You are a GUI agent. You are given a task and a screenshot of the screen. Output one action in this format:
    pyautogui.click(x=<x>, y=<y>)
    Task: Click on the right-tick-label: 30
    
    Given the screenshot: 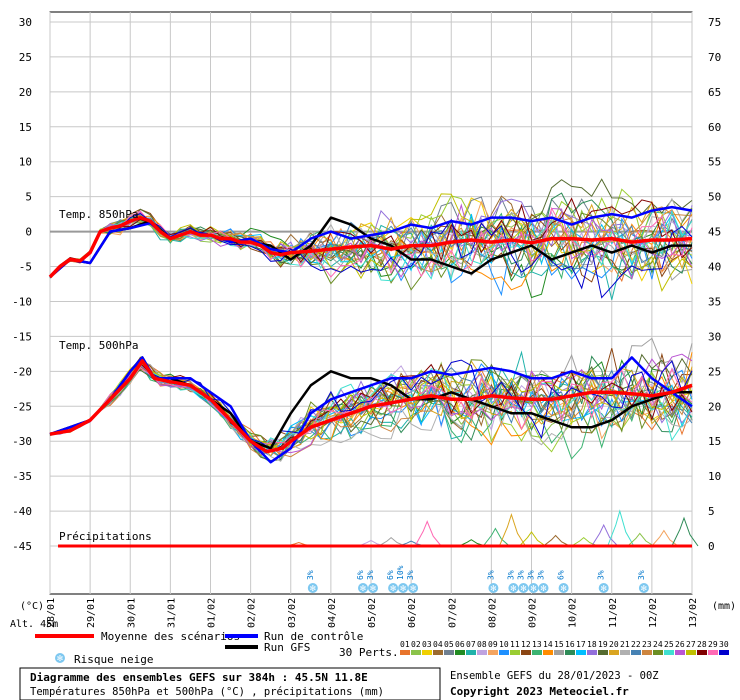 What is the action you would take?
    pyautogui.click(x=714, y=336)
    